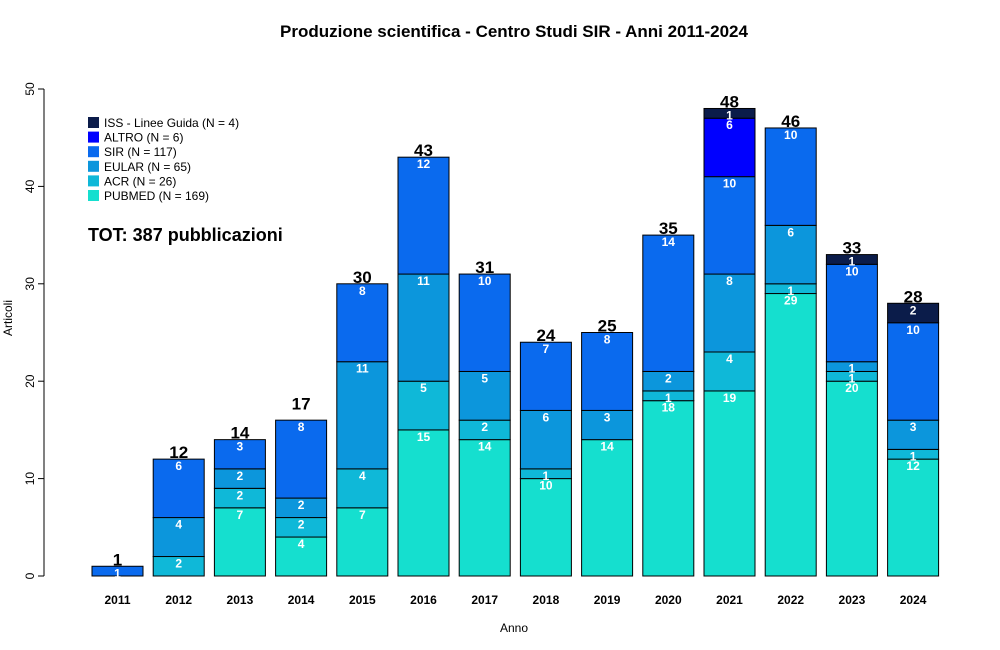 The image size is (1000, 650). I want to click on segment-value-label: 11, so click(362, 369).